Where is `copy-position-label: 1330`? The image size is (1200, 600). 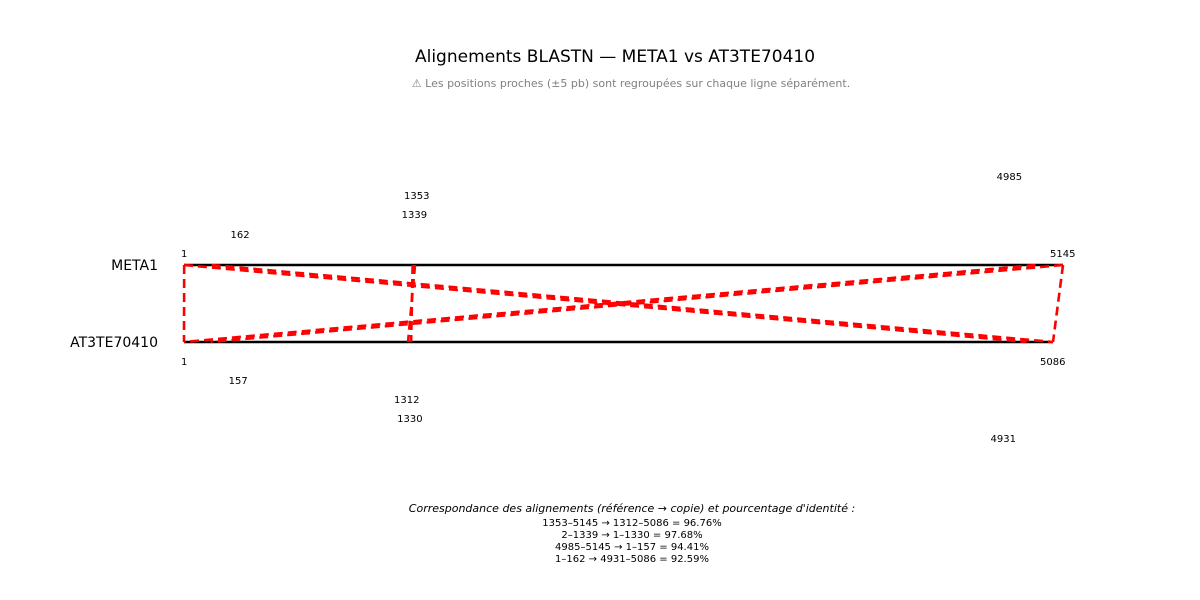
copy-position-label: 1330 is located at coordinates (409, 419).